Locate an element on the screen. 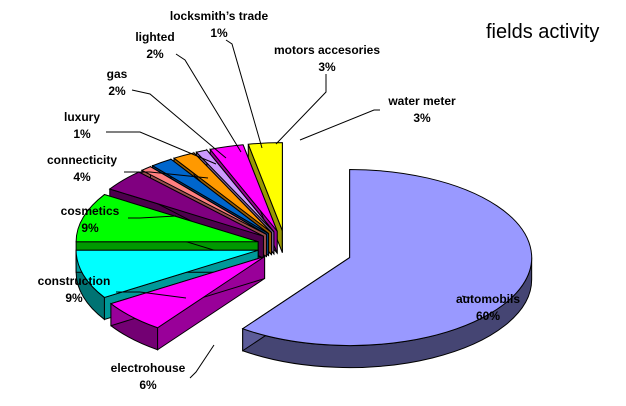 The width and height of the screenshot is (626, 406). leader-line-automobils is located at coordinates (466, 297).